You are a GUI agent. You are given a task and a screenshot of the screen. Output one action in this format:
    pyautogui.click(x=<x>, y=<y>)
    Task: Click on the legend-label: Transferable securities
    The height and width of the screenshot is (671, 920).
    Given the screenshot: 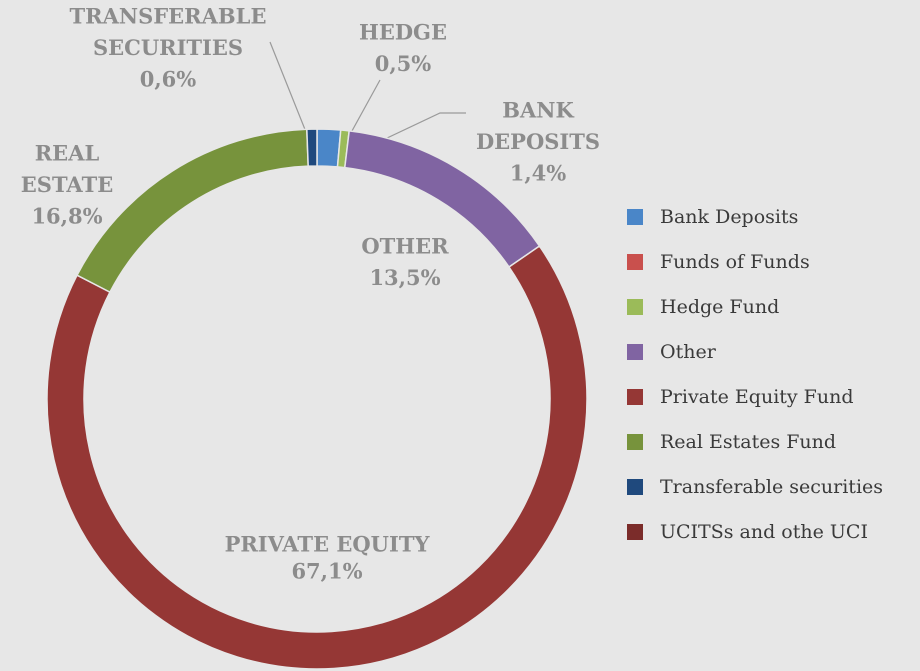 What is the action you would take?
    pyautogui.click(x=771, y=487)
    